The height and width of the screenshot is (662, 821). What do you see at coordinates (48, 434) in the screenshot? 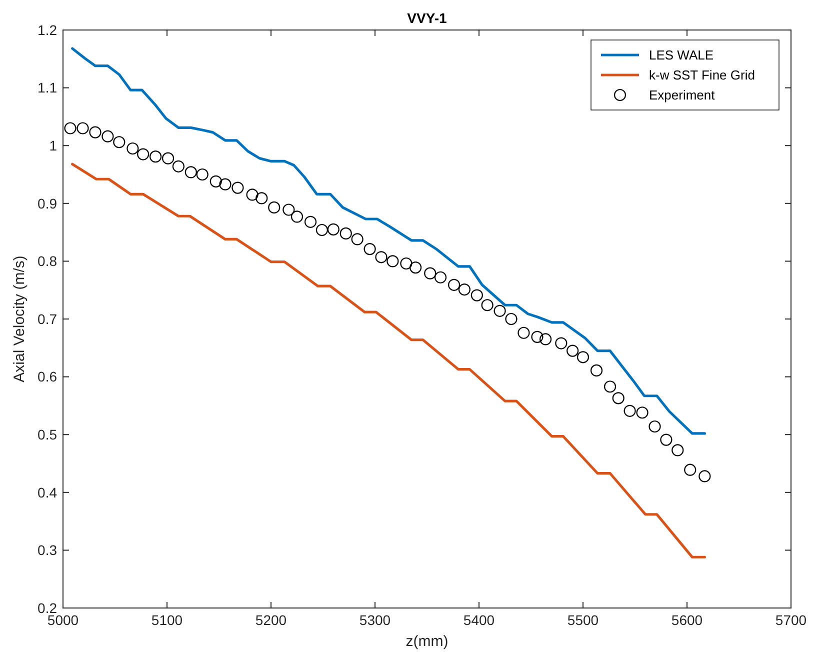
I see `y-tick-label: 0.5` at bounding box center [48, 434].